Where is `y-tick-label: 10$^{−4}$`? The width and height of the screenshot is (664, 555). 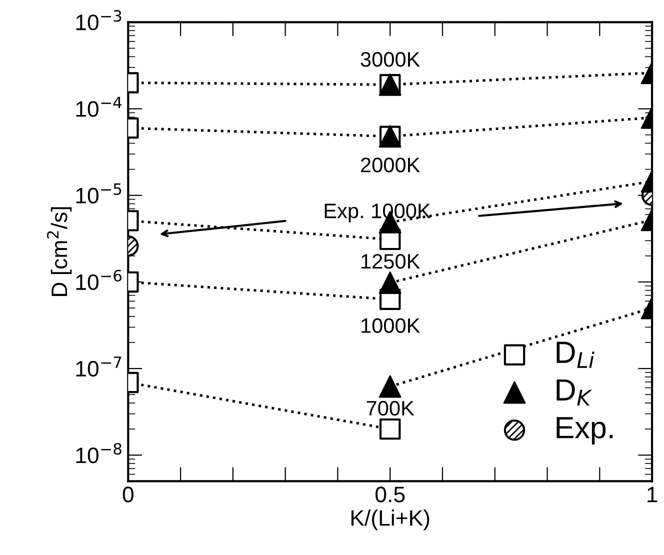 y-tick-label: 10$^{−4}$ is located at coordinates (99, 106).